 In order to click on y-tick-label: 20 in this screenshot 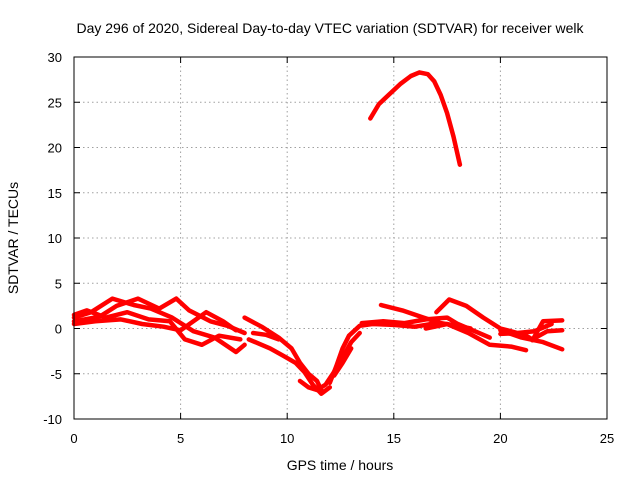, I will do `click(55, 148)`.